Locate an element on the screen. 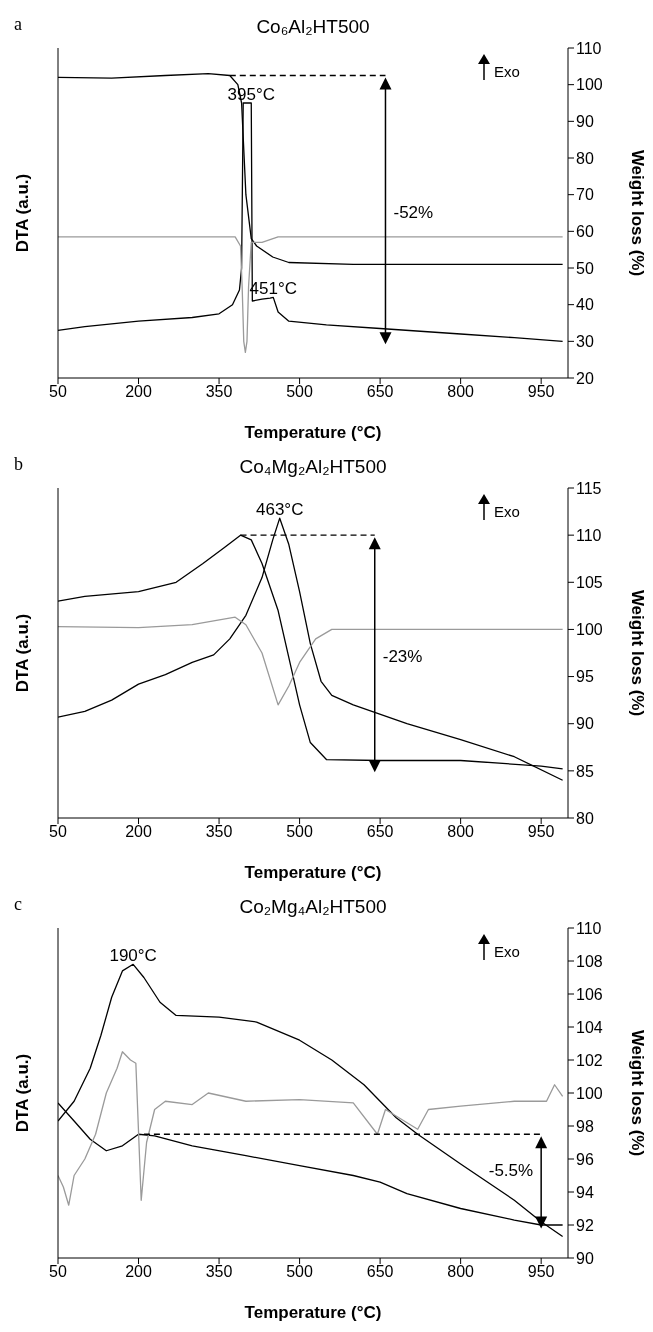 The height and width of the screenshot is (1332, 653). y2-tick-label: 20 is located at coordinates (585, 378).